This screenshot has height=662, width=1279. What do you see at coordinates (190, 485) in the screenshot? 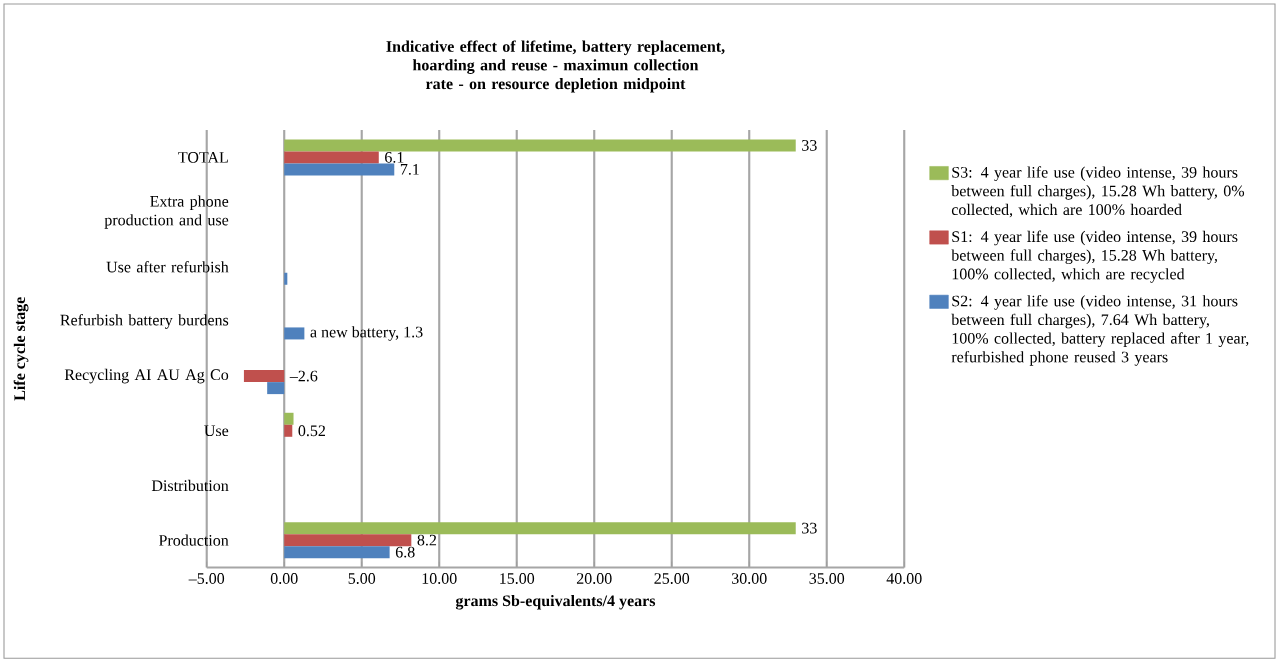
I see `y-tick-label: Distribution` at bounding box center [190, 485].